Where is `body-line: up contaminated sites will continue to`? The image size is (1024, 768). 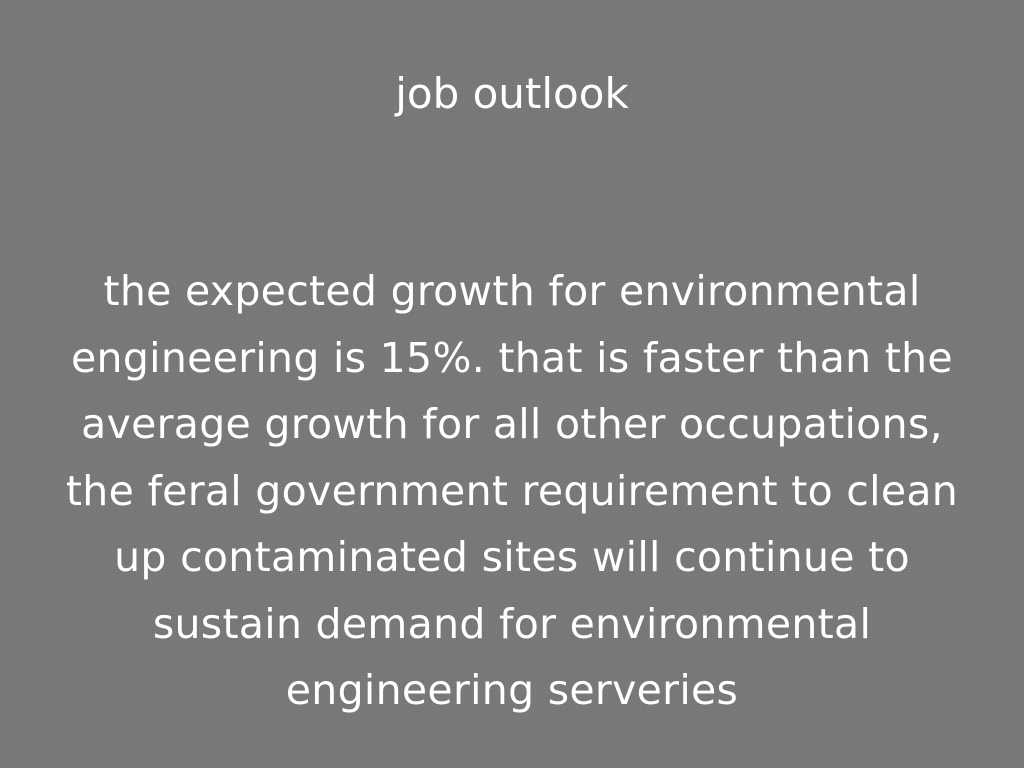 body-line: up contaminated sites will continue to is located at coordinates (512, 557).